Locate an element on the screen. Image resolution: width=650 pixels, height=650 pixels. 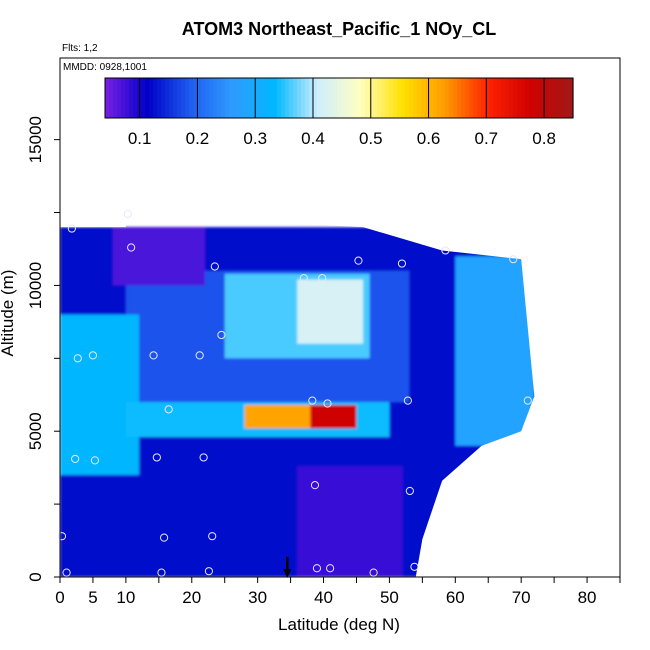
y-tick-label: 0 is located at coordinates (35, 576).